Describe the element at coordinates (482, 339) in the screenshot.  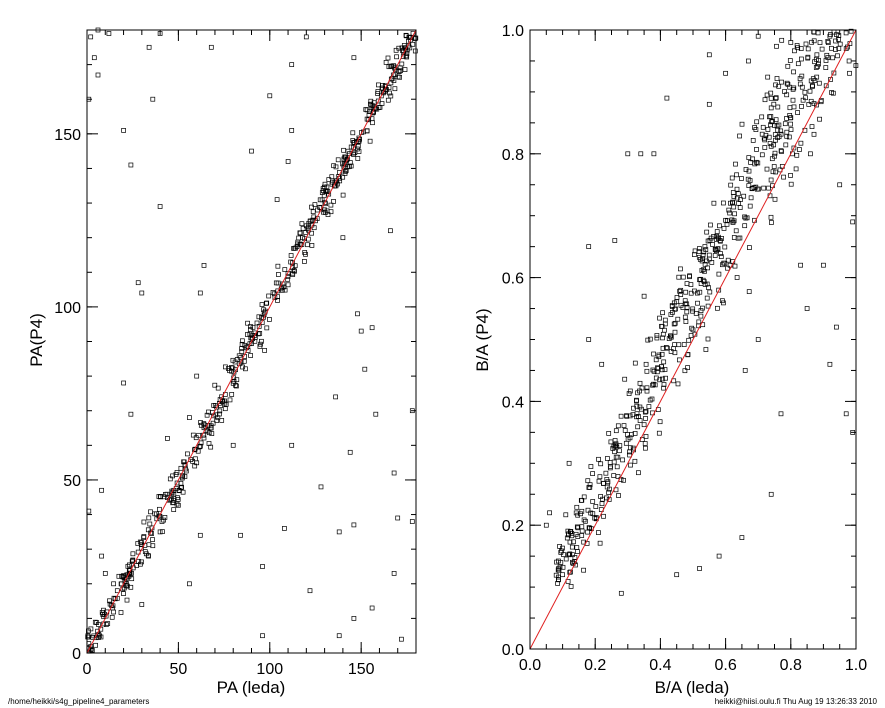
I see `ba-y-axis-title: B/A (P4)` at that location.